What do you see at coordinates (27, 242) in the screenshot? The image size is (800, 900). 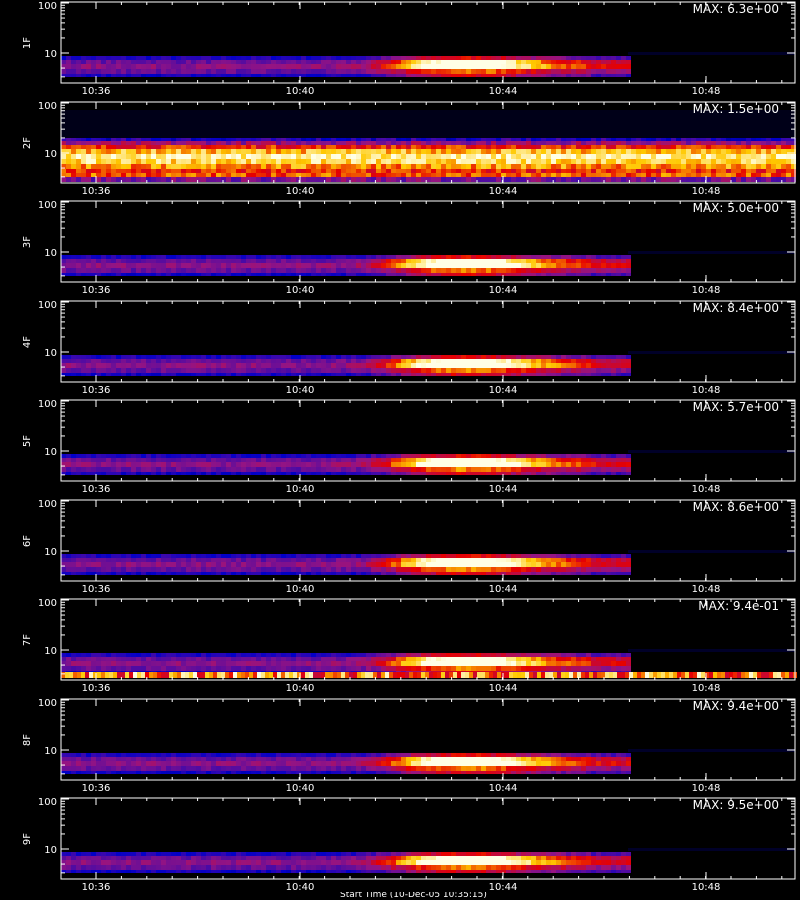 I see `panel-label: 3F` at bounding box center [27, 242].